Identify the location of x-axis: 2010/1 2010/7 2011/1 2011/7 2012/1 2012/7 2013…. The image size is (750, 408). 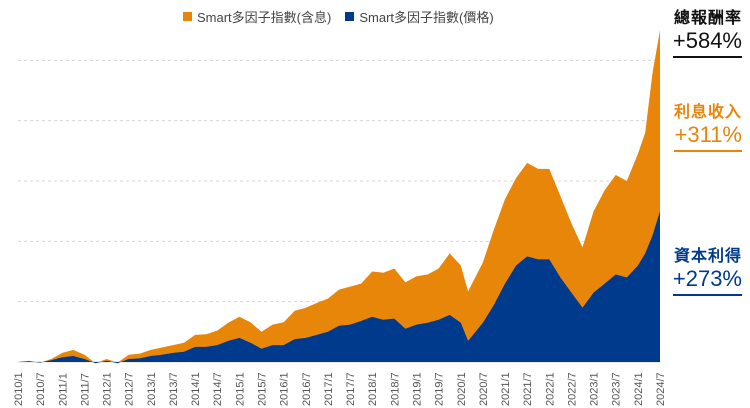
(340, 389).